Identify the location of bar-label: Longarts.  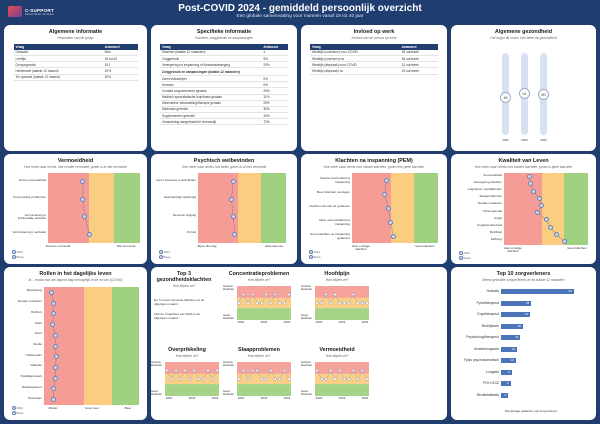
(492, 371).